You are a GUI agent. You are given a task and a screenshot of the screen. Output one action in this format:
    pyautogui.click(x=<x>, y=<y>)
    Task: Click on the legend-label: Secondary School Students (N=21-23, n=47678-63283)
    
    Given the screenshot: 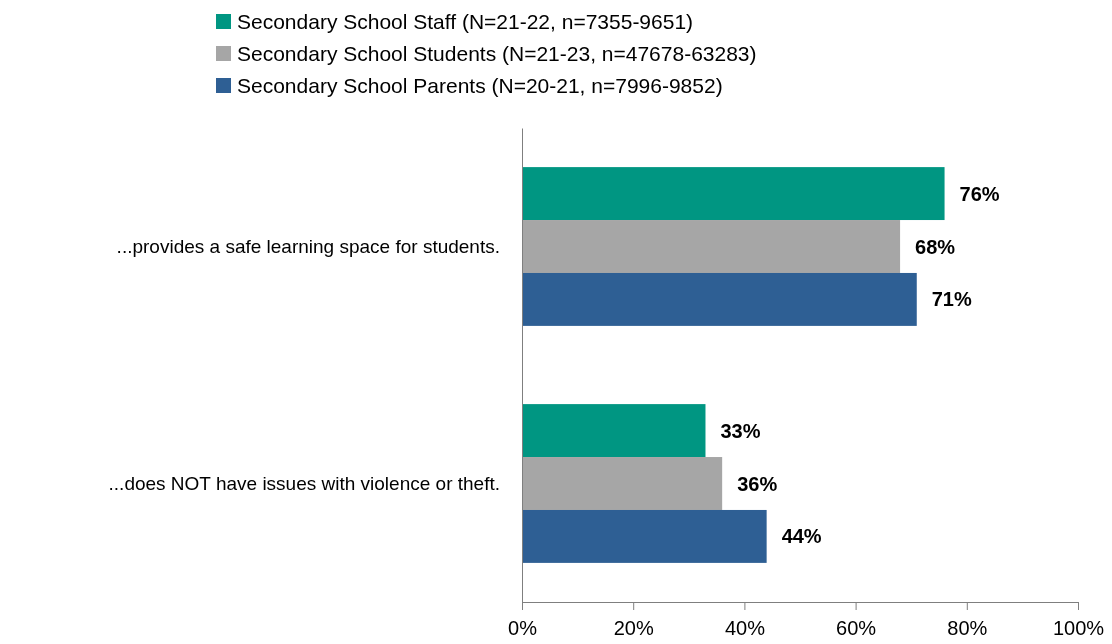 What is the action you would take?
    pyautogui.click(x=497, y=54)
    